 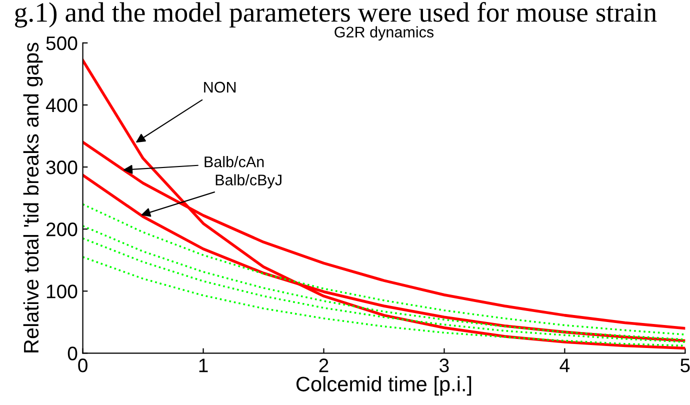 I want to click on y-axis-title: Relative total 'tid breaks and gaps, so click(x=33, y=197).